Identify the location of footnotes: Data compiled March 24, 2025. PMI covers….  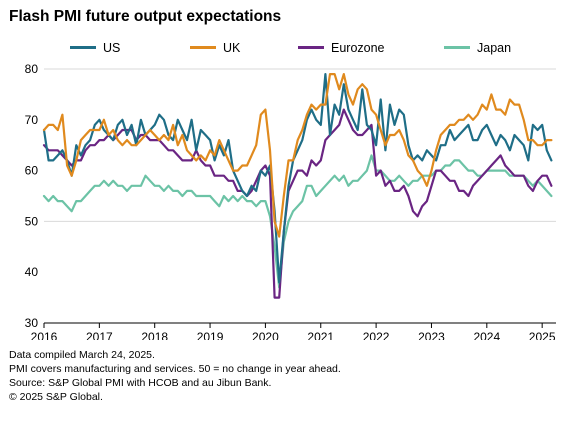
(175, 376).